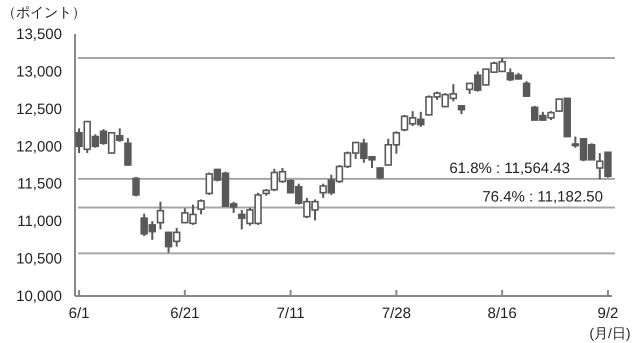  What do you see at coordinates (185, 313) in the screenshot?
I see `x-tick-label: 6/21` at bounding box center [185, 313].